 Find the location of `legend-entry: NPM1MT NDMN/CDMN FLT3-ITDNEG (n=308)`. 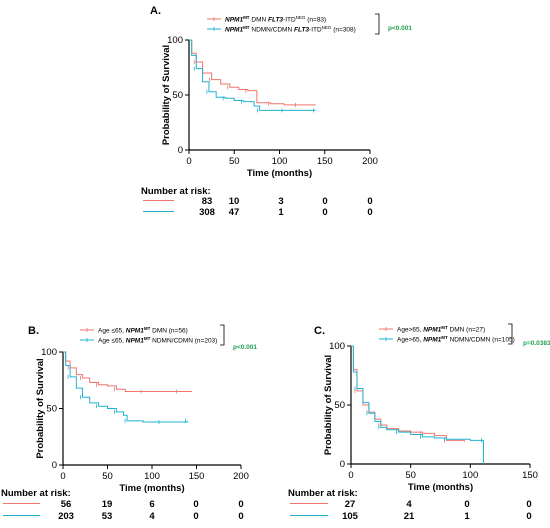

legend-entry: NPM1MT NDMN/CDMN FLT3-ITDNEG (n=308) is located at coordinates (290, 29).